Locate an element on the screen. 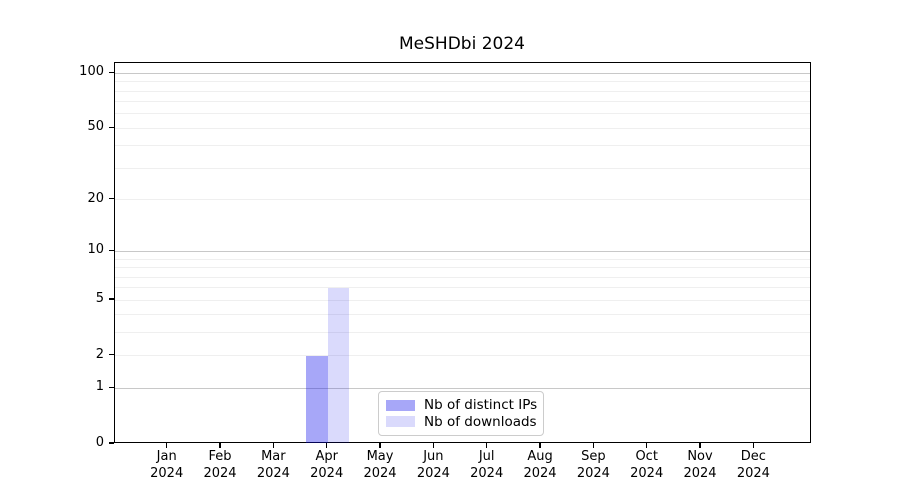 The width and height of the screenshot is (900, 500). x-tick-label: Mar 2024 is located at coordinates (273, 465).